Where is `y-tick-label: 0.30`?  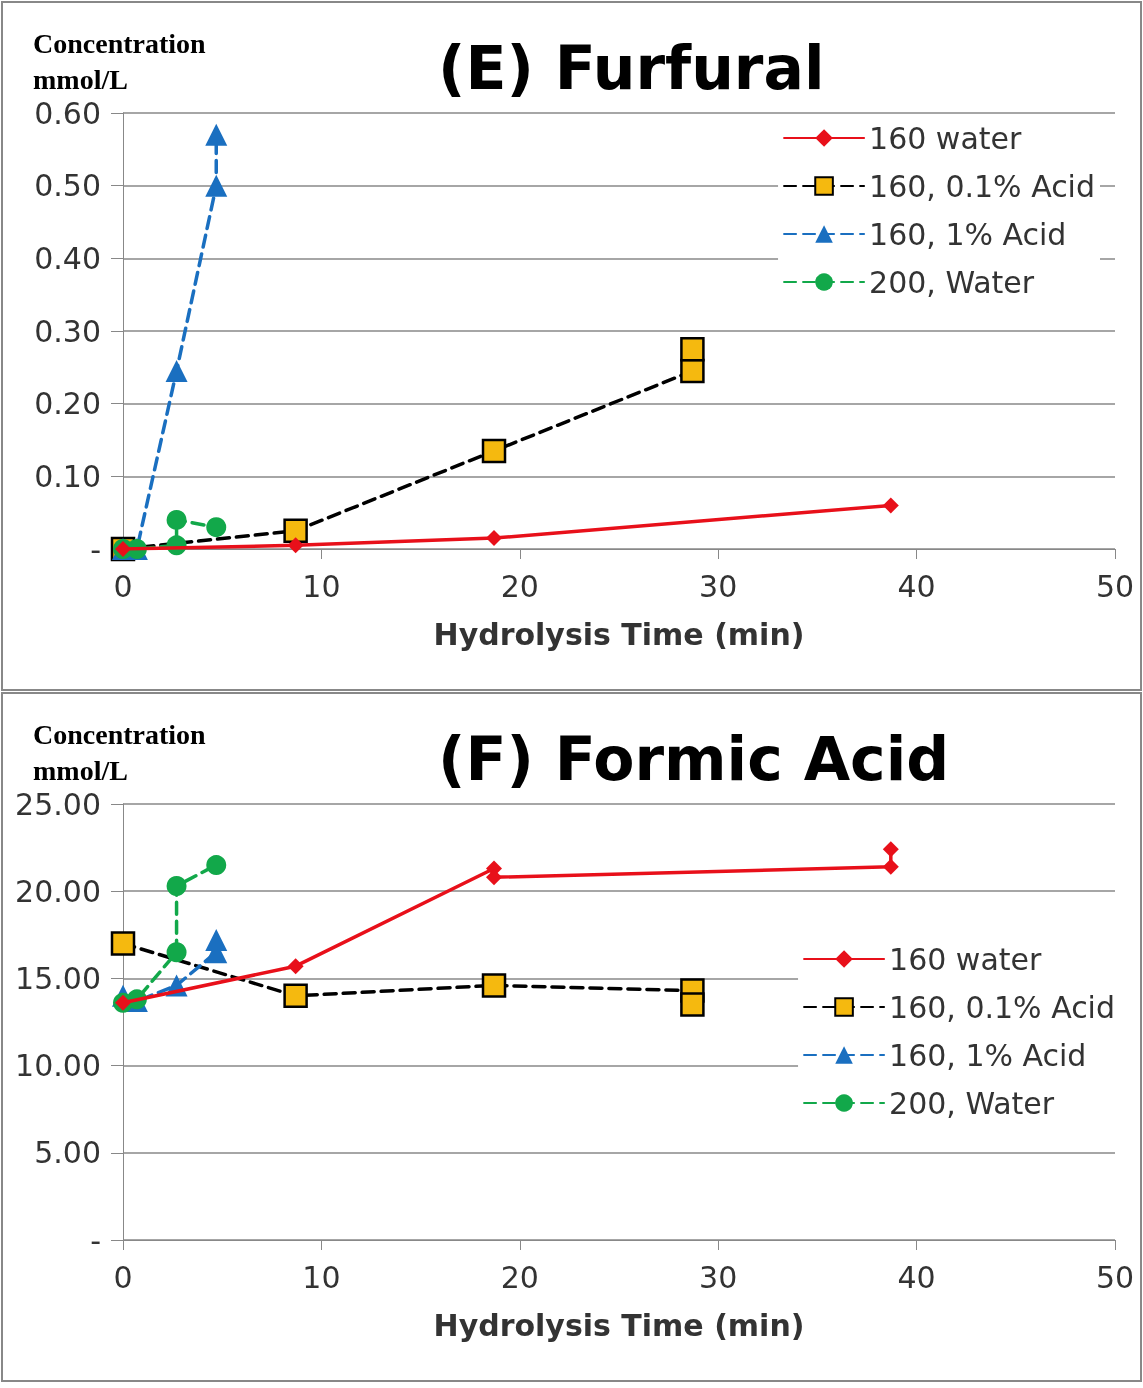
y-tick-label: 0.30 is located at coordinates (67, 331).